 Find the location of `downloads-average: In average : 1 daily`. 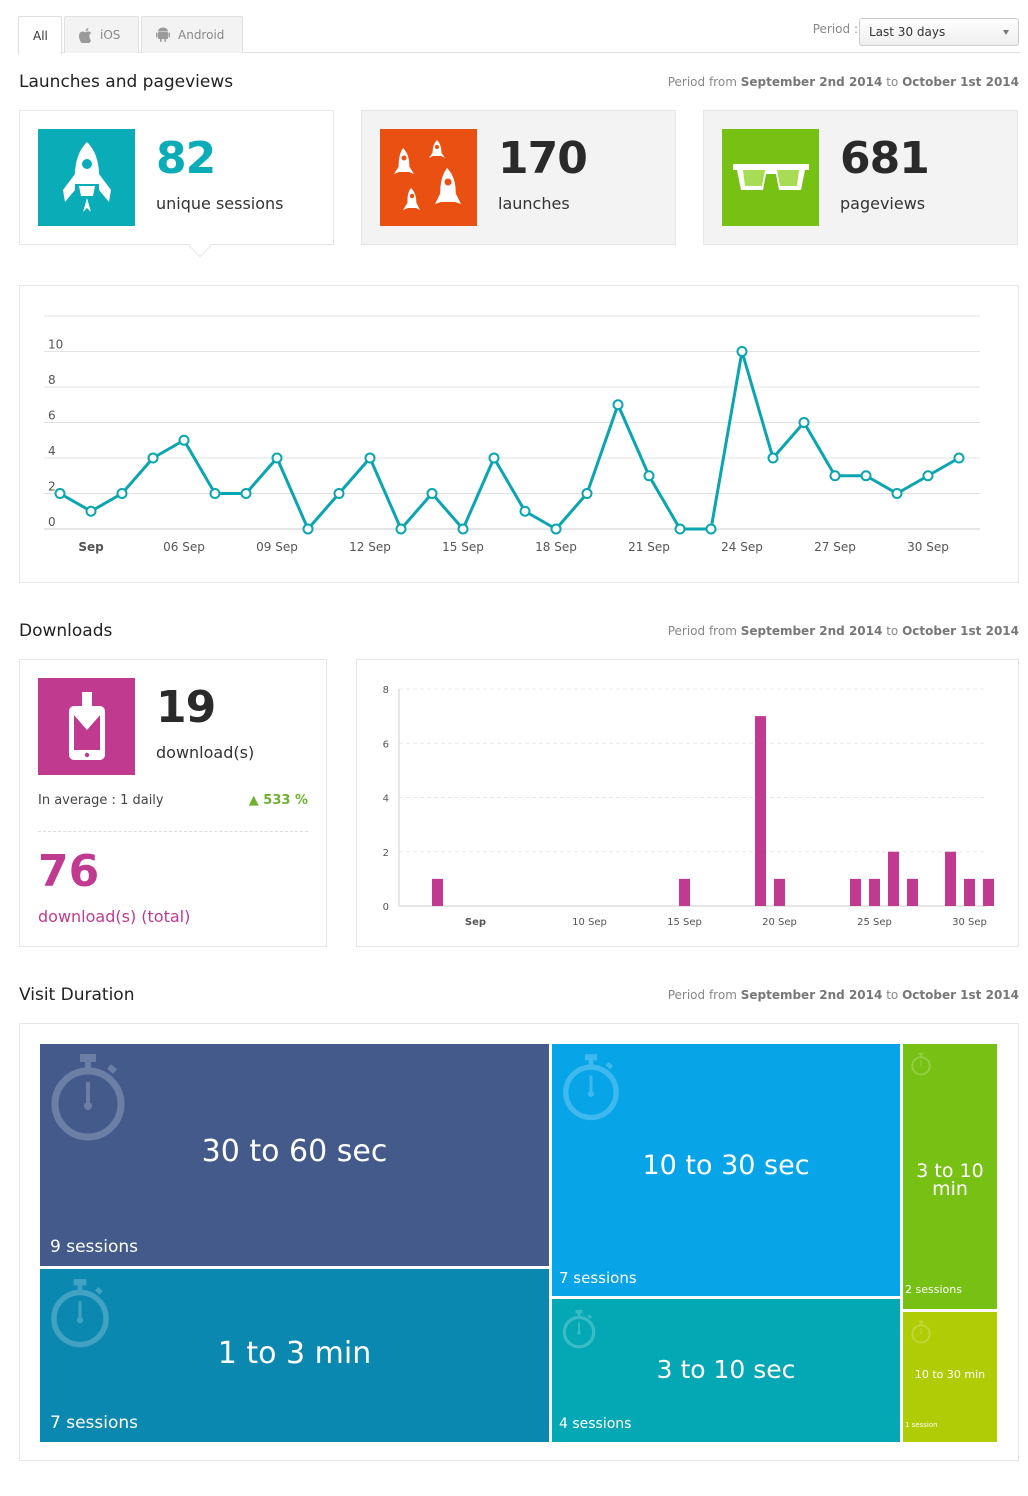

downloads-average: In average : 1 daily is located at coordinates (101, 800).